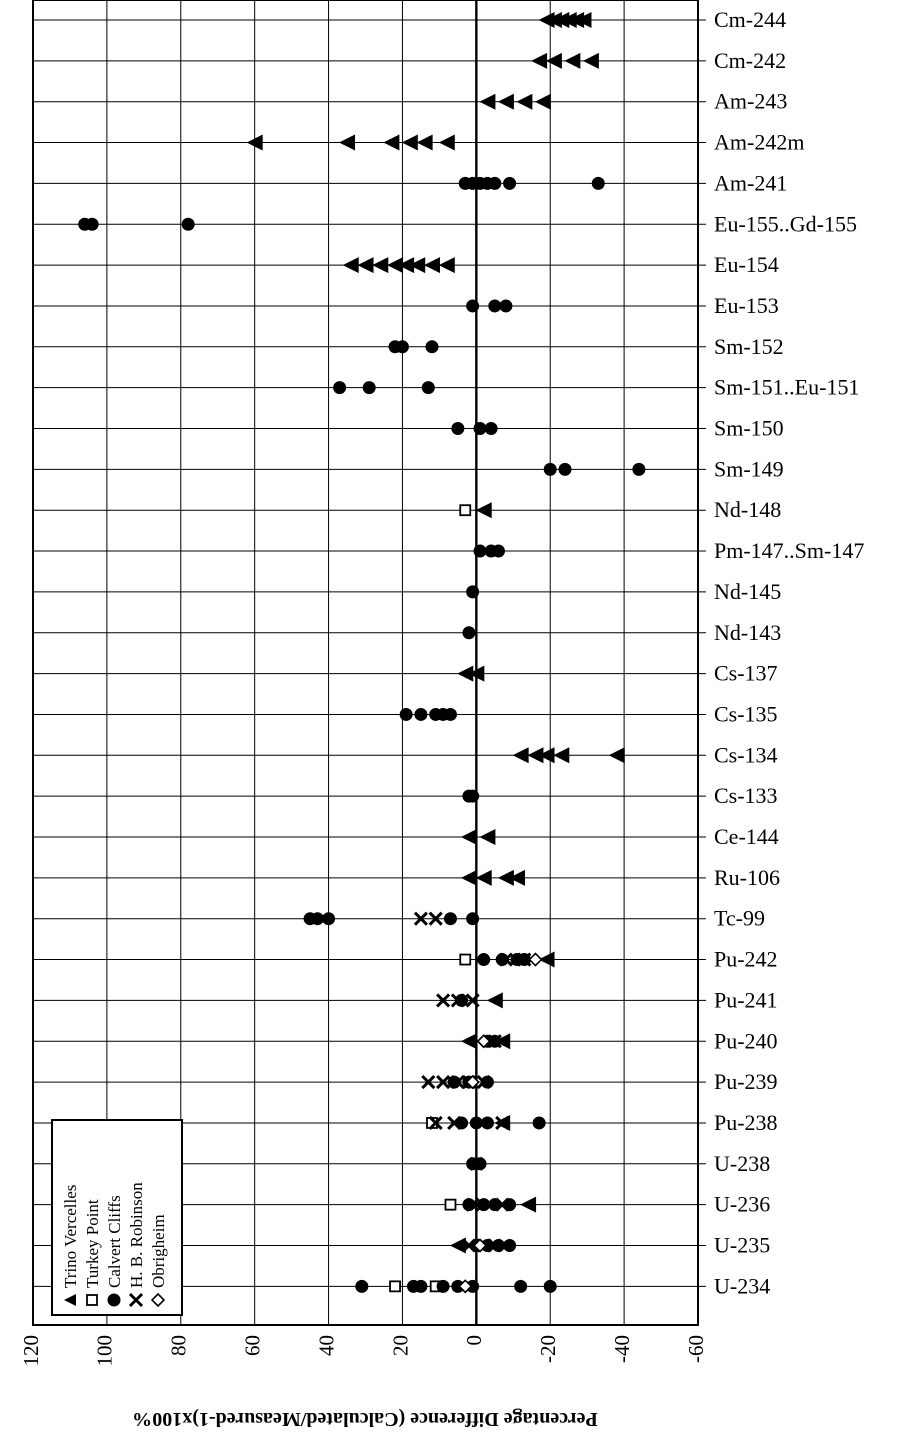 The image size is (899, 1445). I want to click on category-label: Nd-143, so click(747, 632).